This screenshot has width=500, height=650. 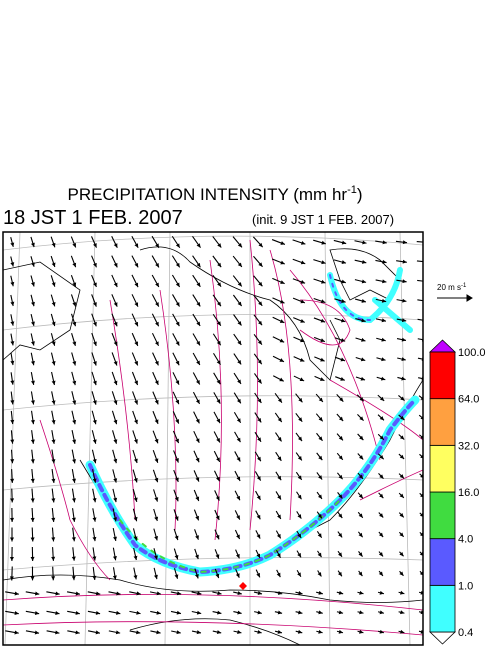 What do you see at coordinates (442, 515) in the screenshot?
I see `colorbar-bin` at bounding box center [442, 515].